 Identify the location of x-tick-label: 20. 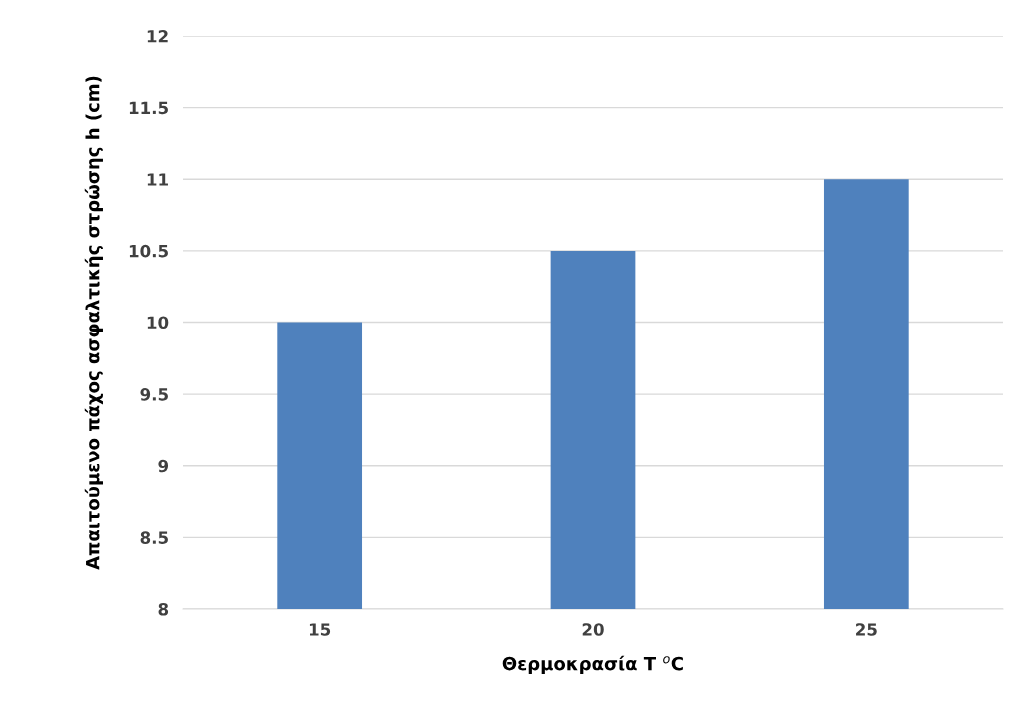
(593, 629).